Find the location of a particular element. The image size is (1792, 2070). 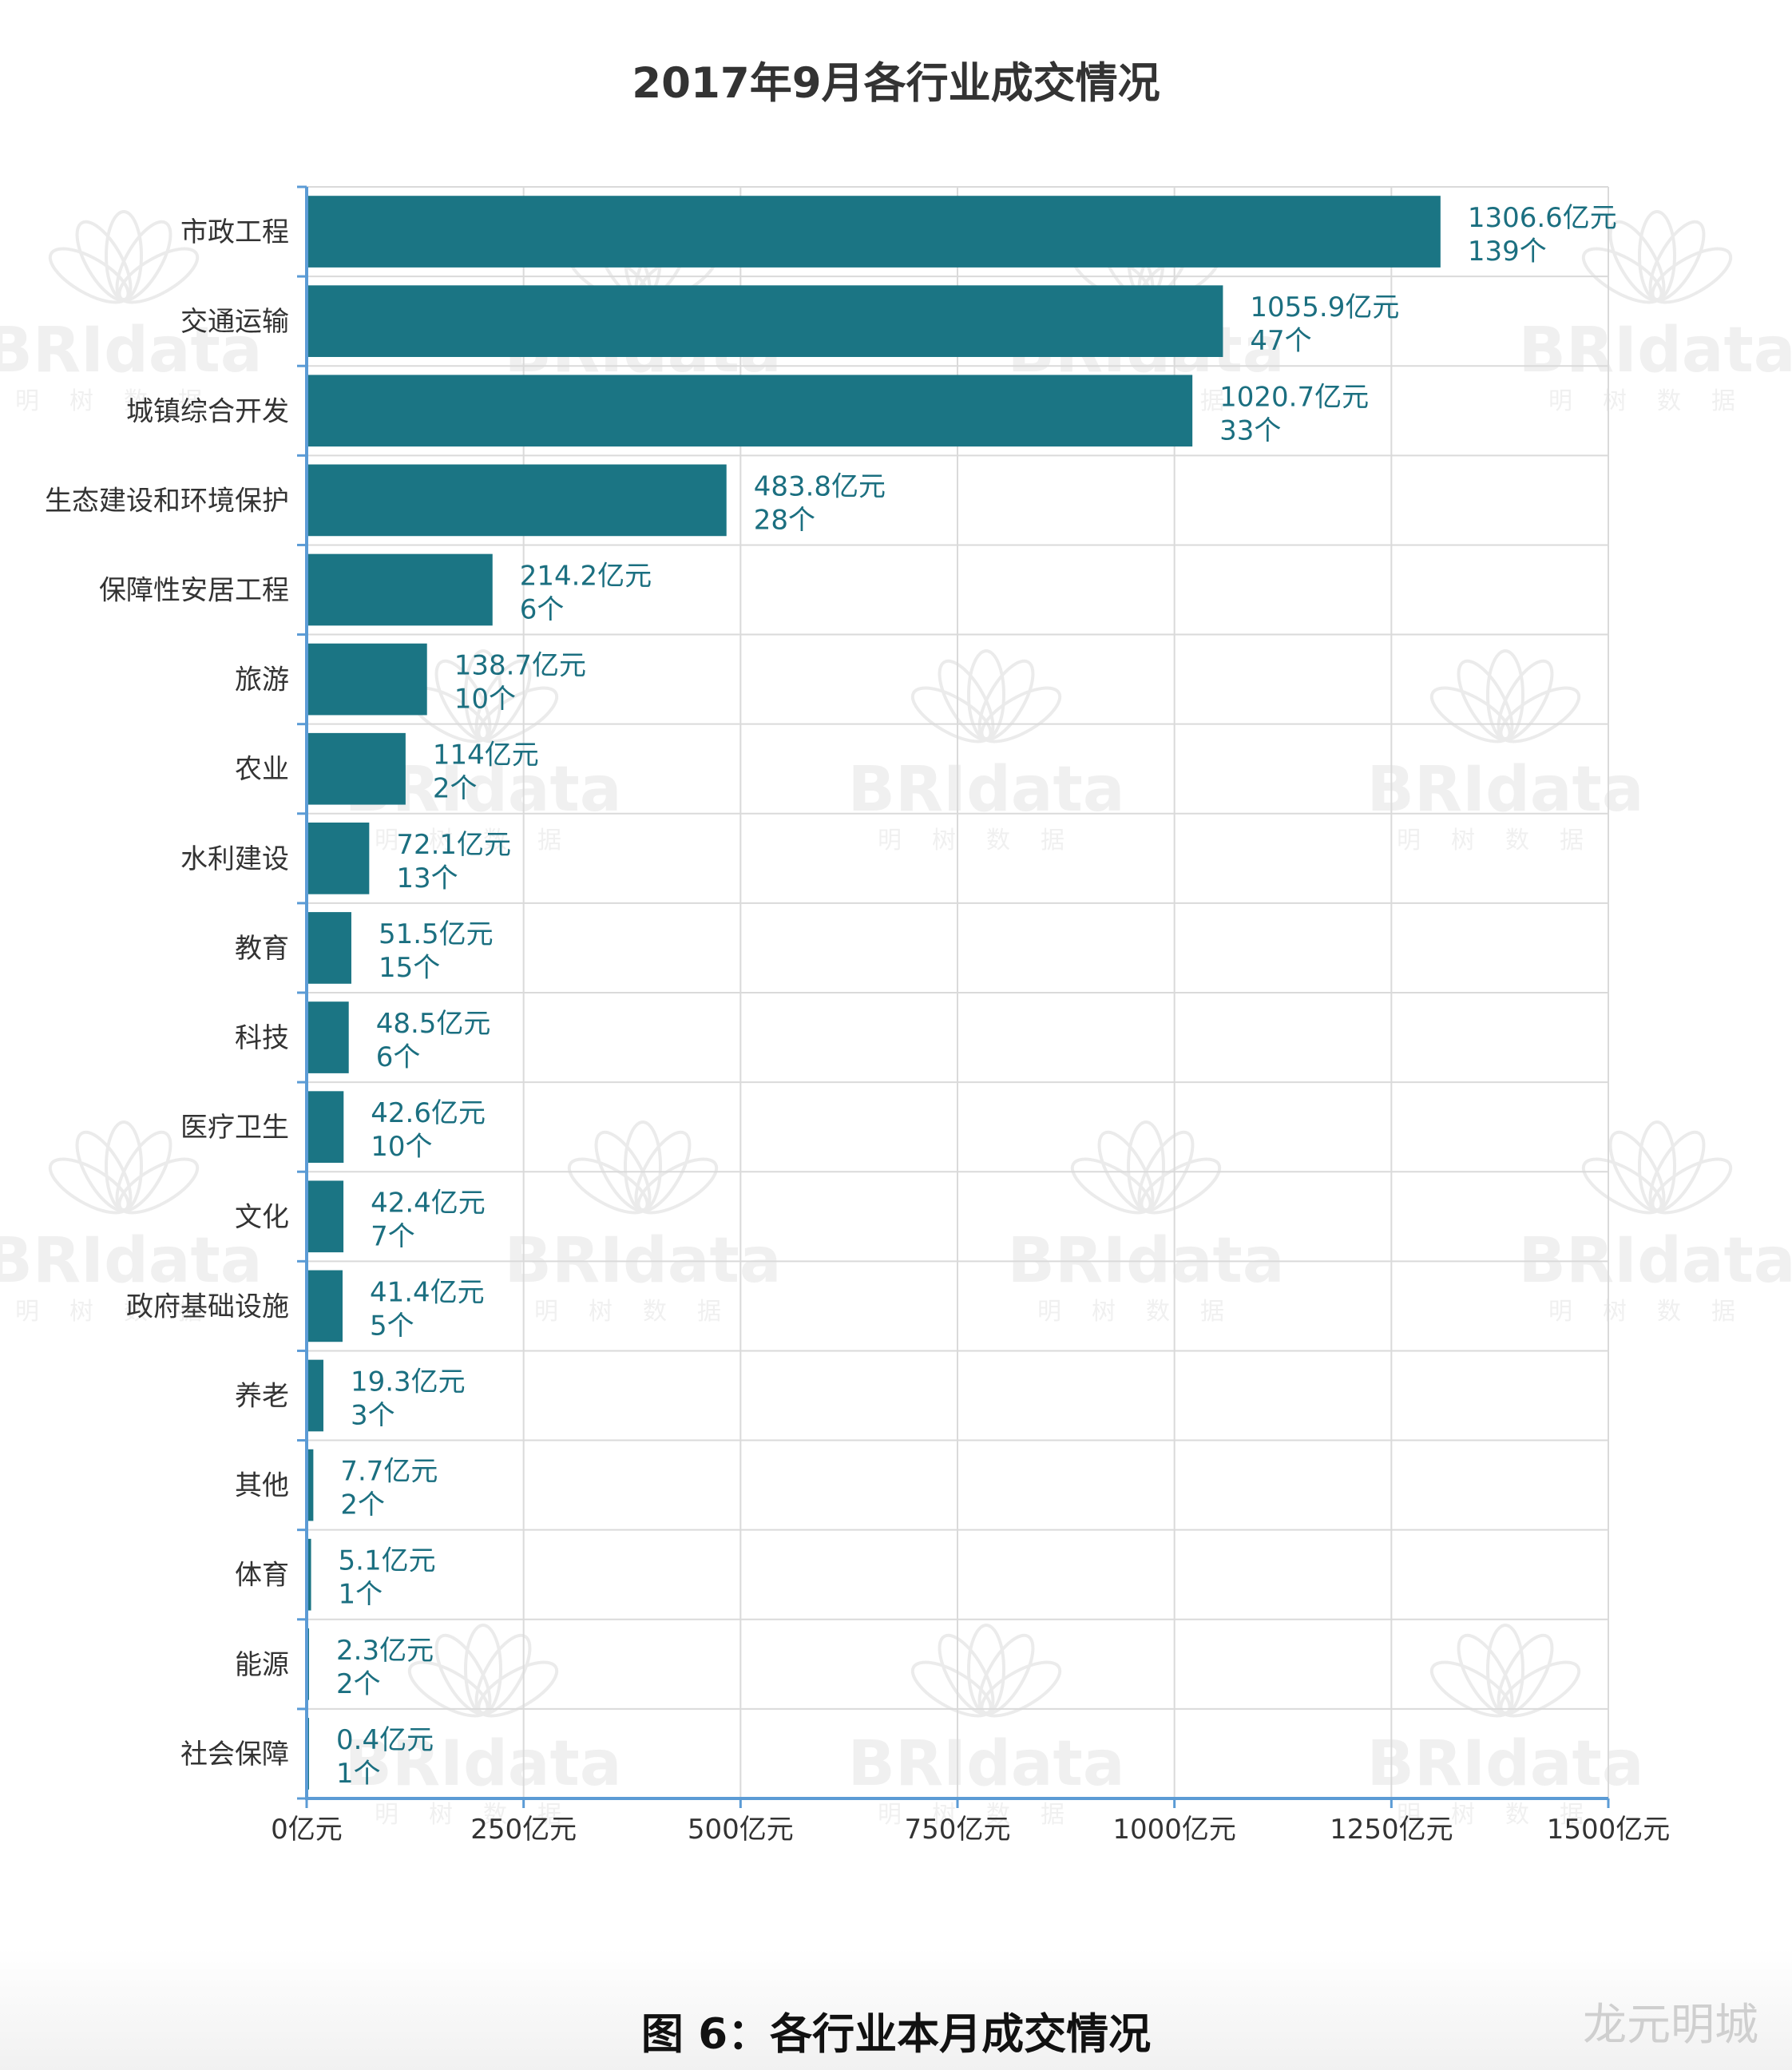

category-label: 其他 is located at coordinates (262, 1486).